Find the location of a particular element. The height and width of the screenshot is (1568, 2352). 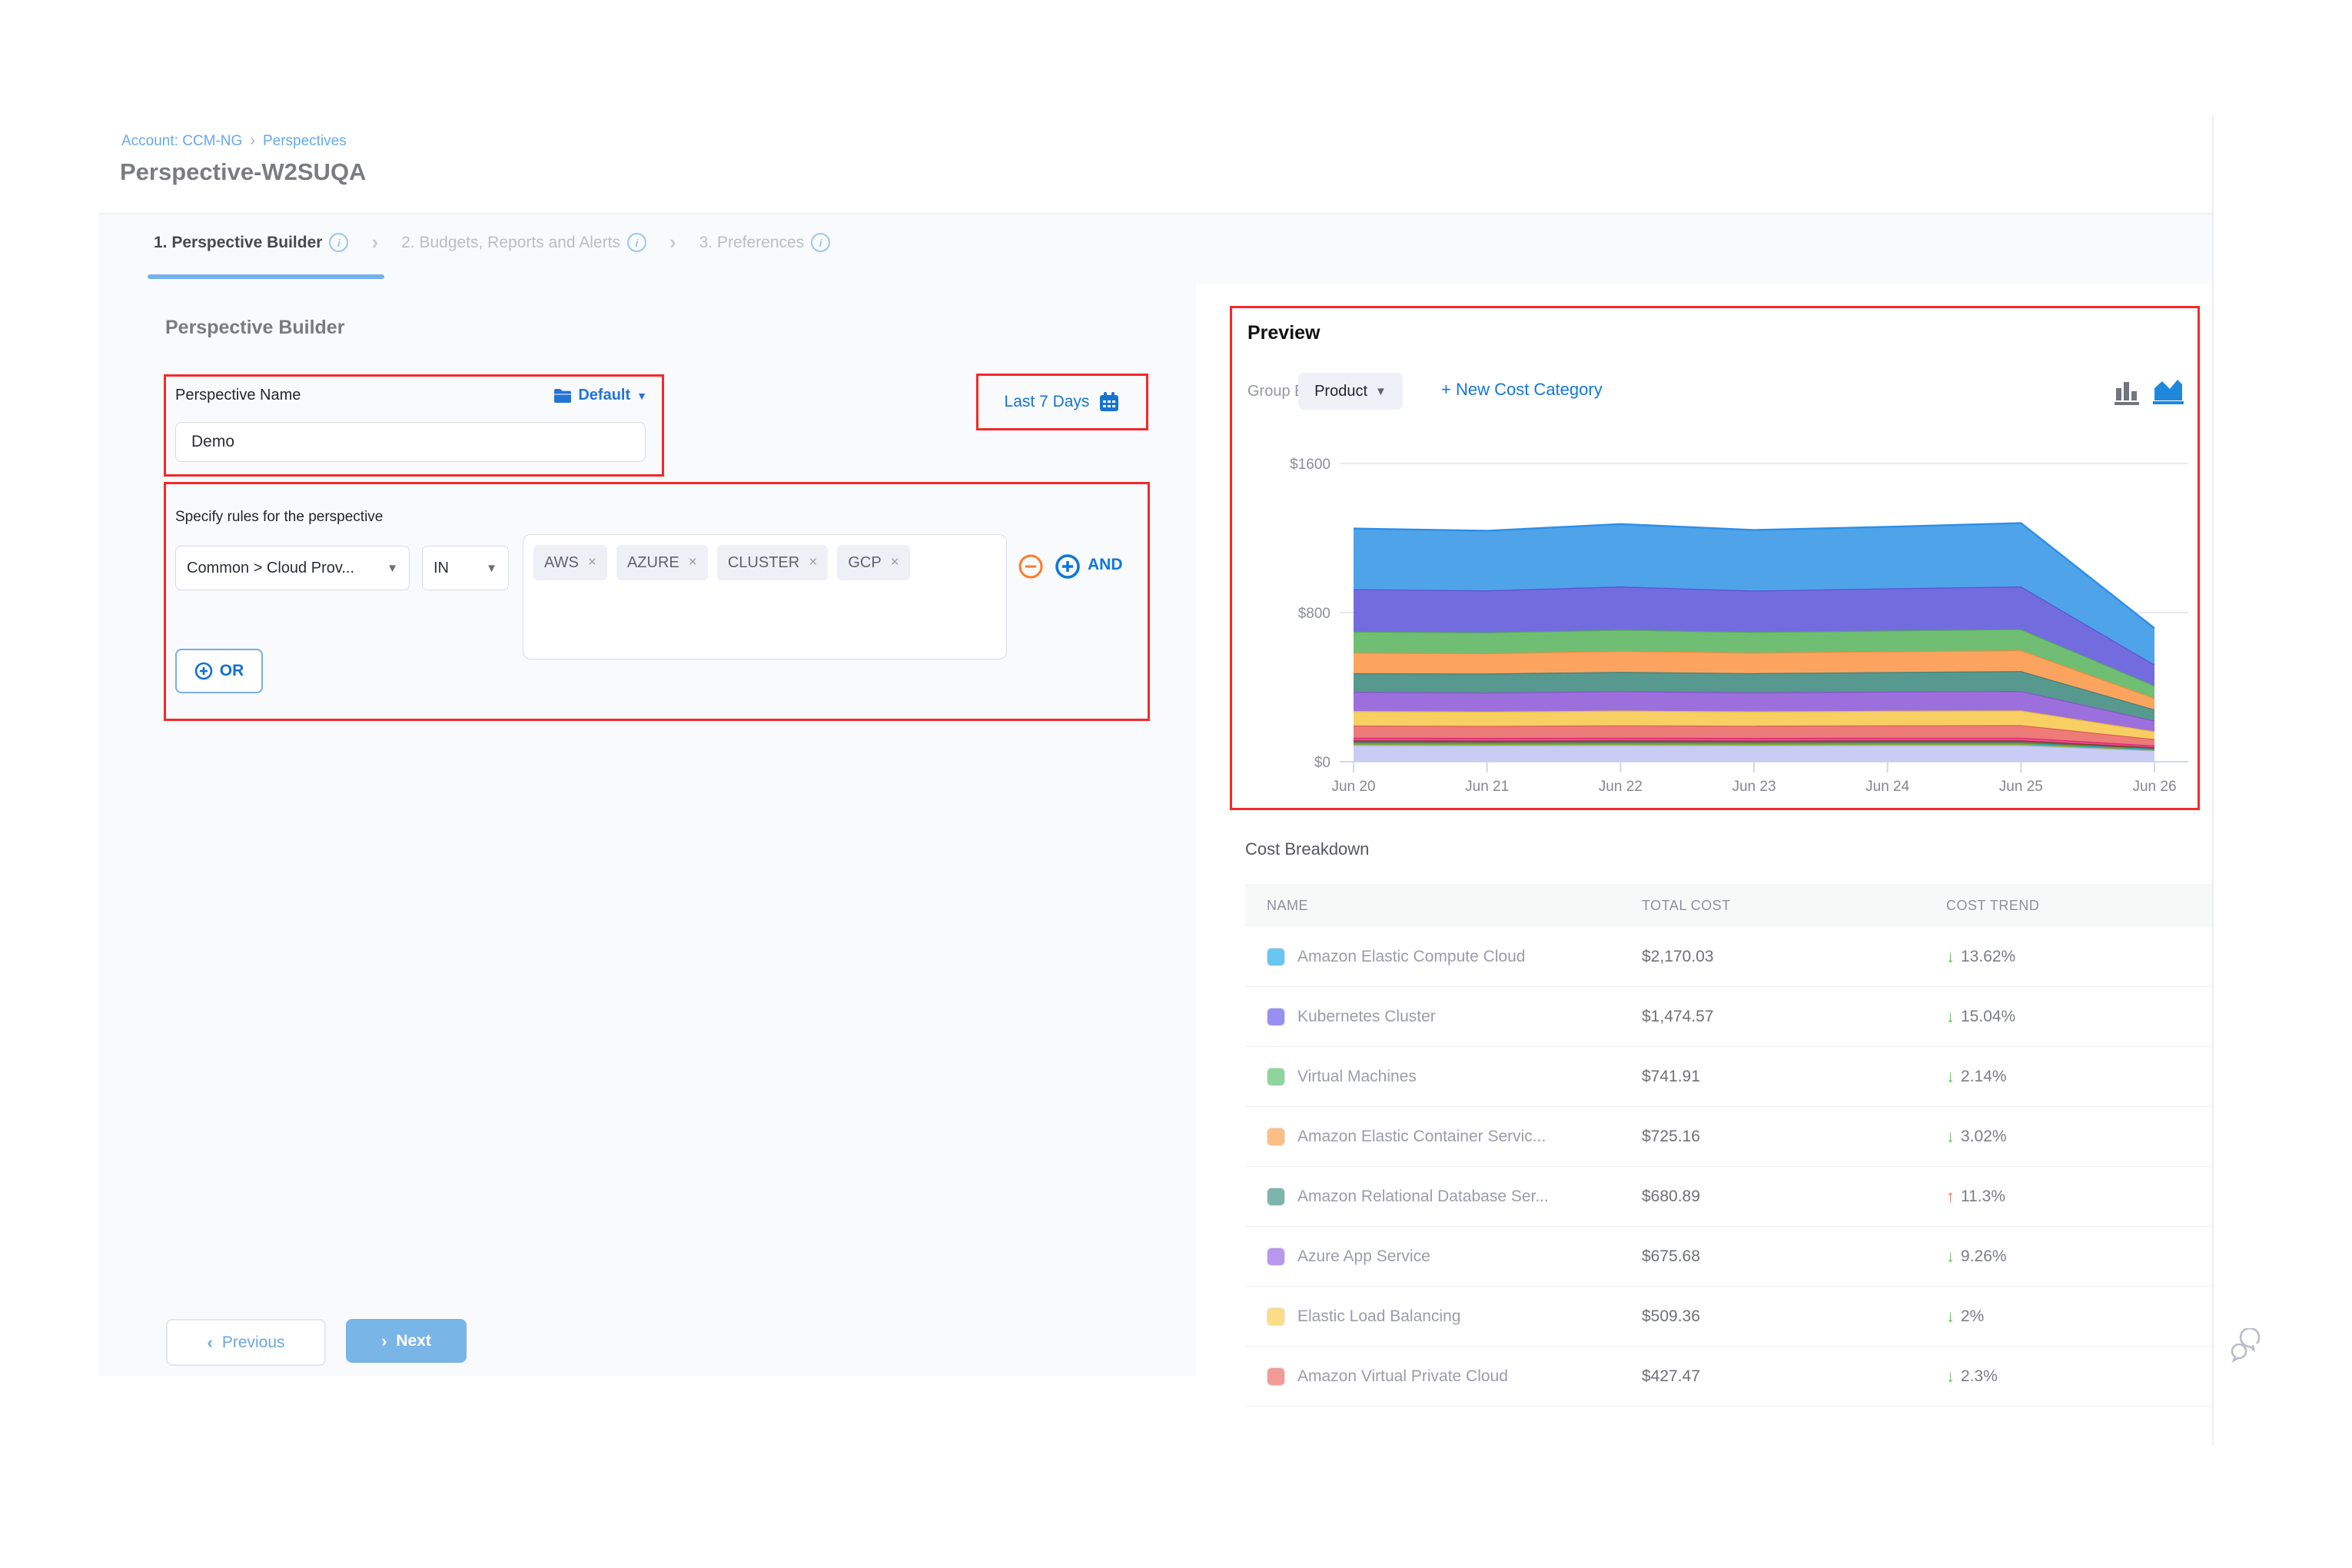

trend-percent: 3.02% is located at coordinates (1984, 1136).